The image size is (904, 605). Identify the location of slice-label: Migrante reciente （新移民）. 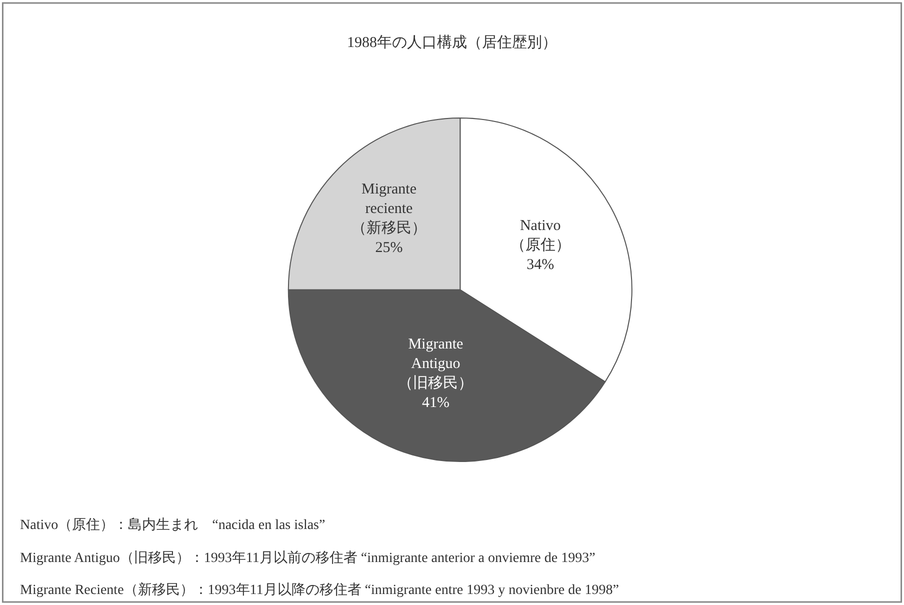
(388, 208).